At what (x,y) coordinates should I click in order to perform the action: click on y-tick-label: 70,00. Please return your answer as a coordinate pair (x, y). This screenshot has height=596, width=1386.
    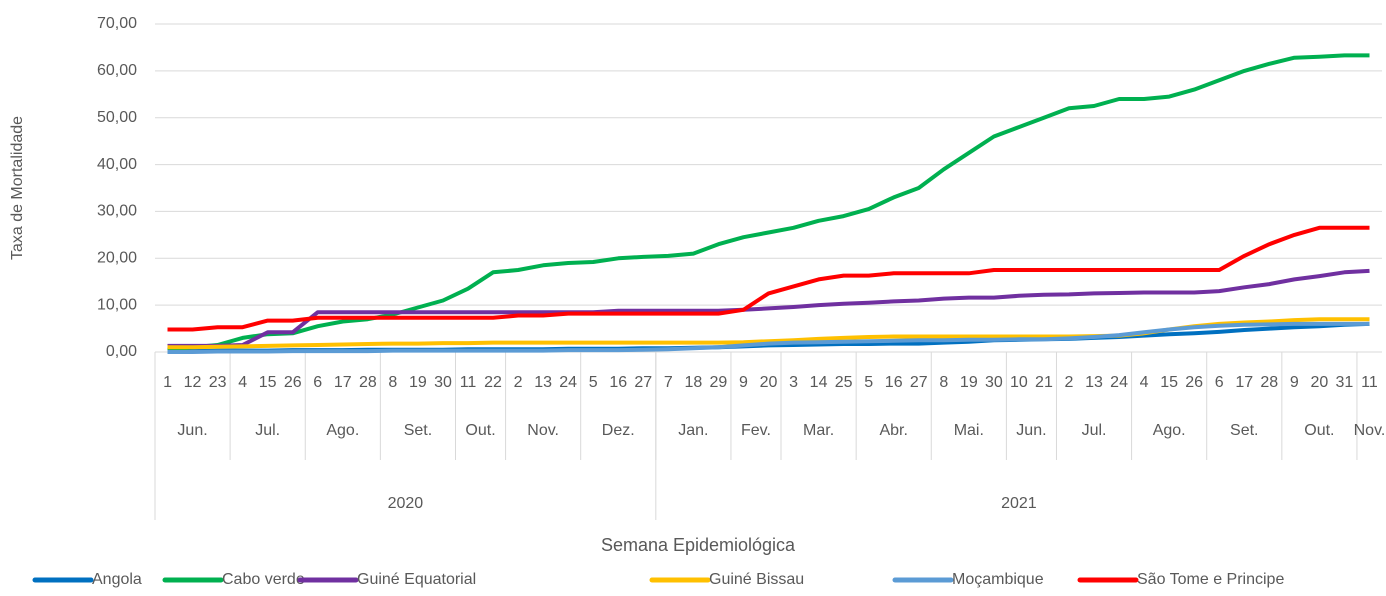
    Looking at the image, I should click on (117, 23).